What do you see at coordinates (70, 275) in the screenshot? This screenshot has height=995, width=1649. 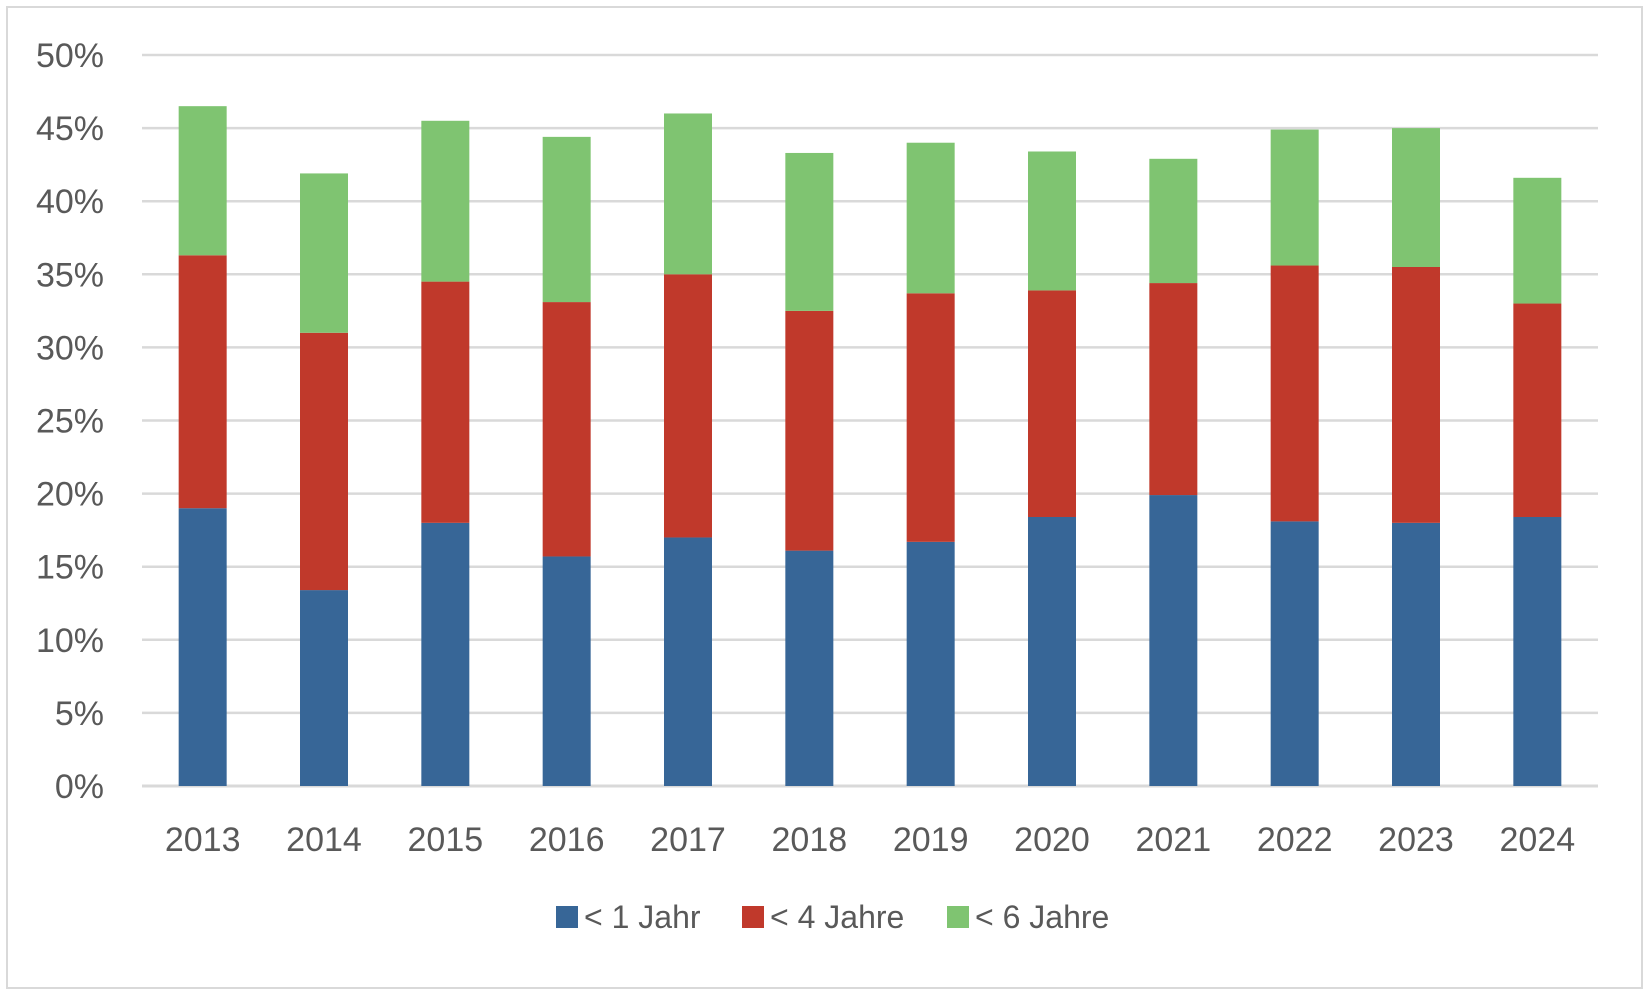 I see `y-tick-label: 35%` at bounding box center [70, 275].